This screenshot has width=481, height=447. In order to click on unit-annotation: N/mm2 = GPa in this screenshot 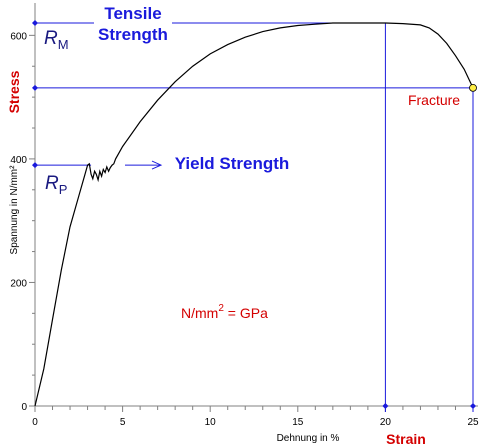, I will do `click(224, 312)`.